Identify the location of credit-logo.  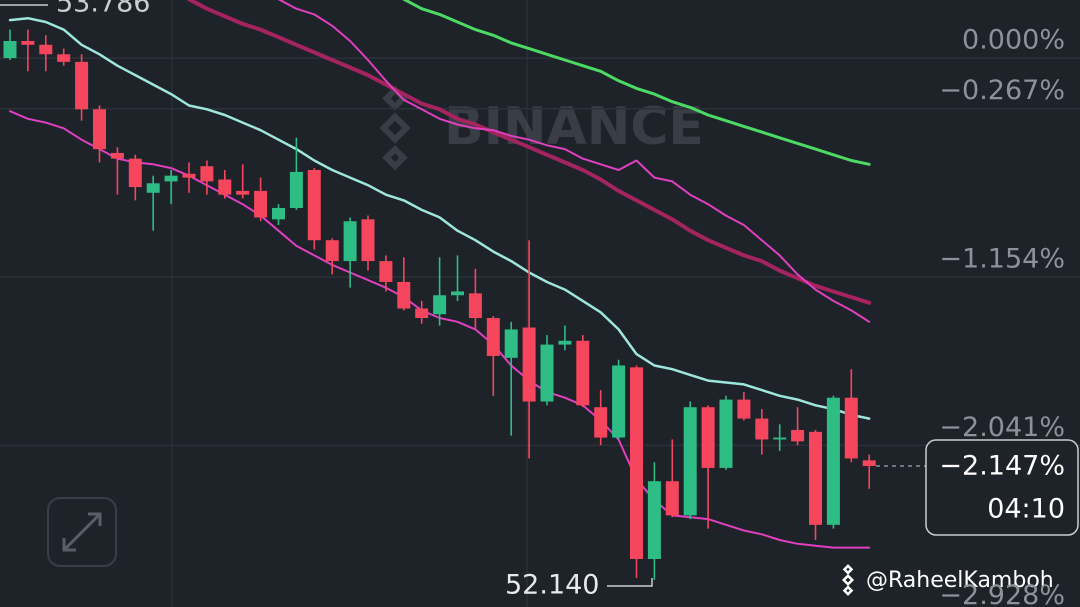
(848, 580).